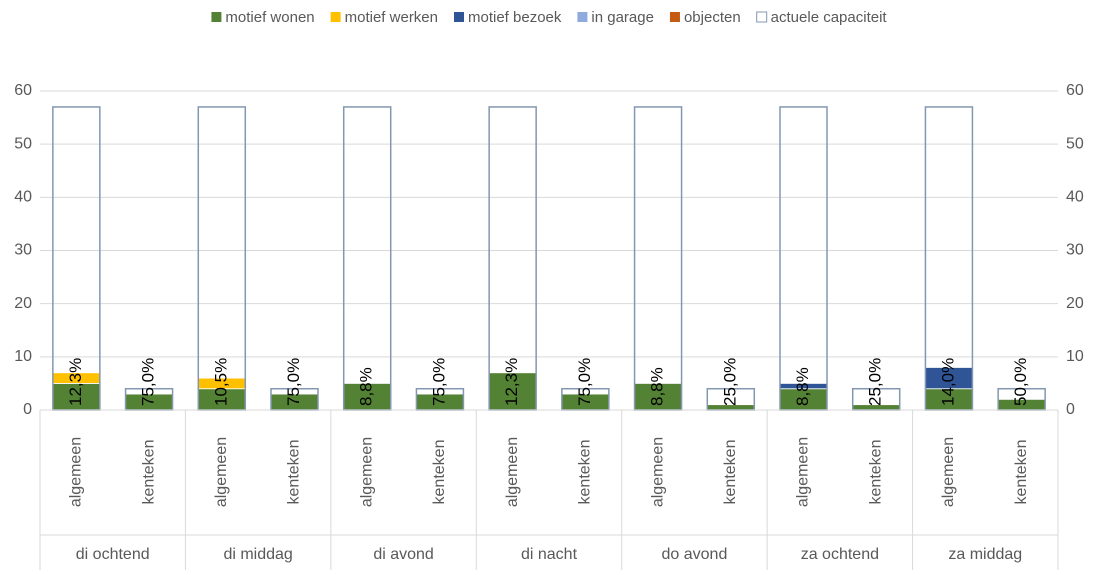 The height and width of the screenshot is (575, 1102). I want to click on y2-tick-label: 30, so click(1075, 250).